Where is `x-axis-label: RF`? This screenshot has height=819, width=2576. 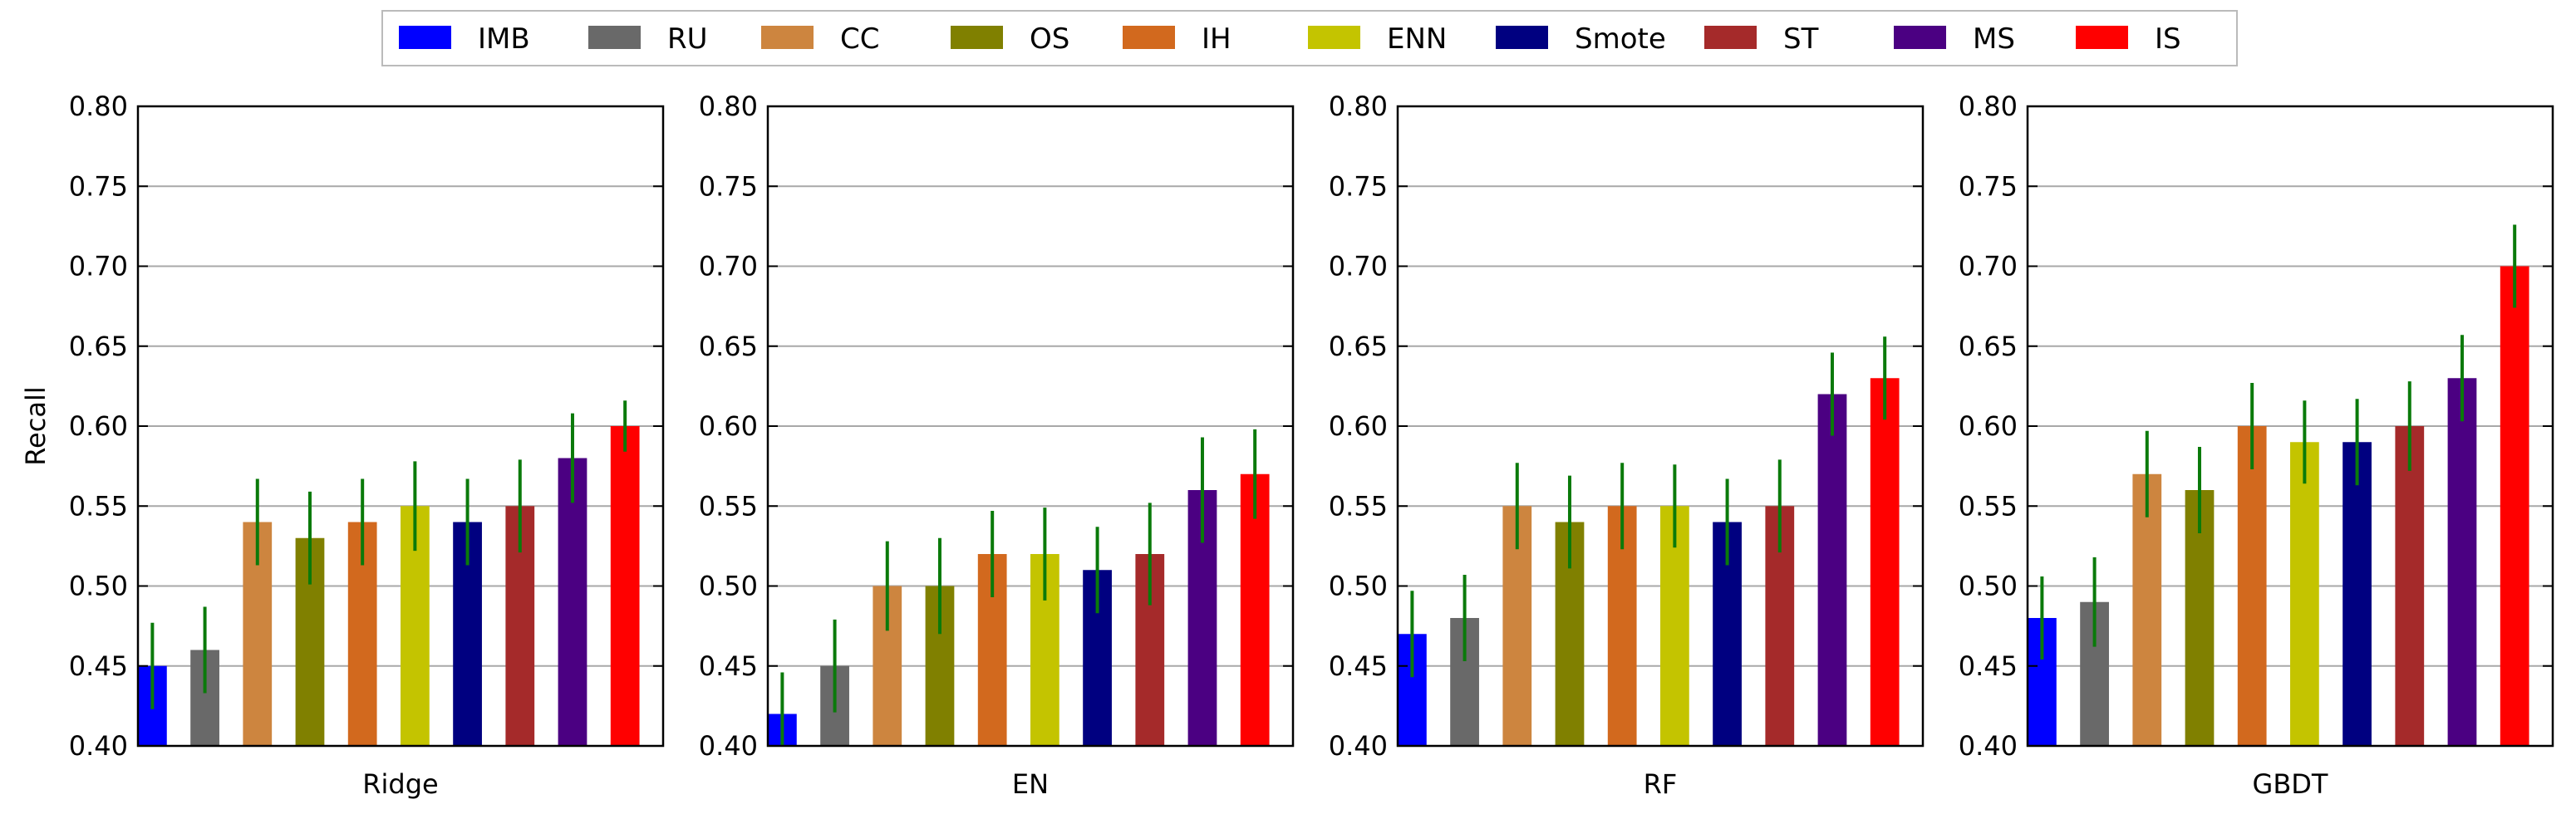
x-axis-label: RF is located at coordinates (1661, 784).